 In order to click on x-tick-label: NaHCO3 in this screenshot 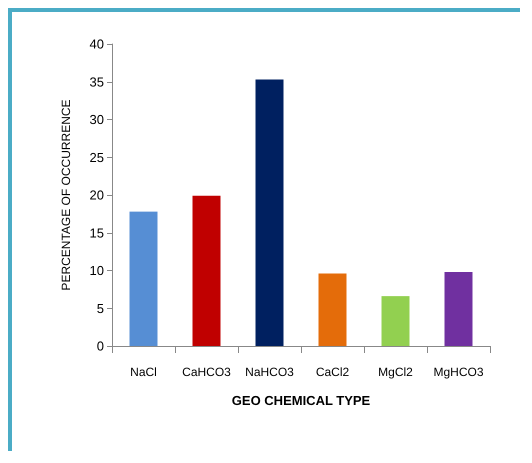, I will do `click(269, 372)`.